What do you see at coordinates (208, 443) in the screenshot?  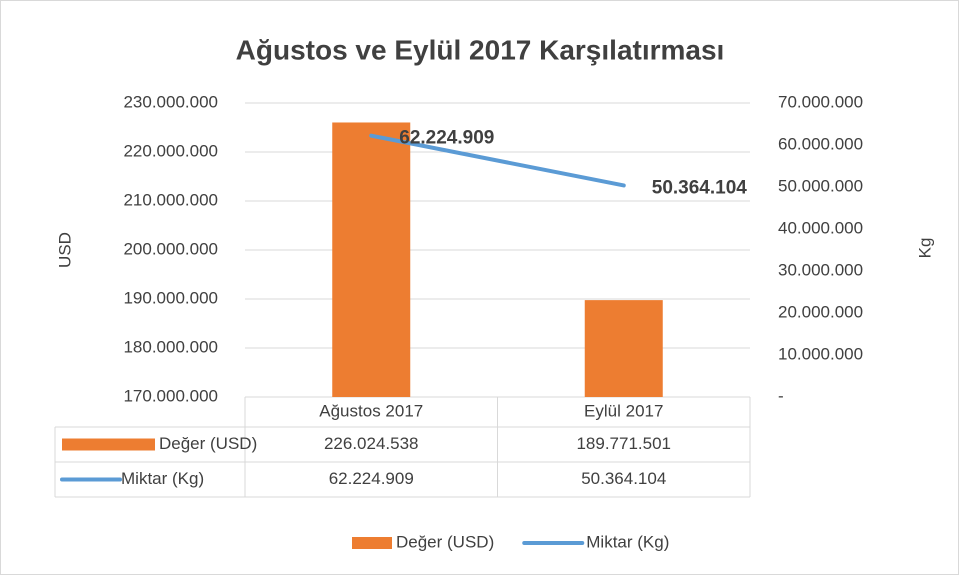 I see `table-row-header: Değer (USD)` at bounding box center [208, 443].